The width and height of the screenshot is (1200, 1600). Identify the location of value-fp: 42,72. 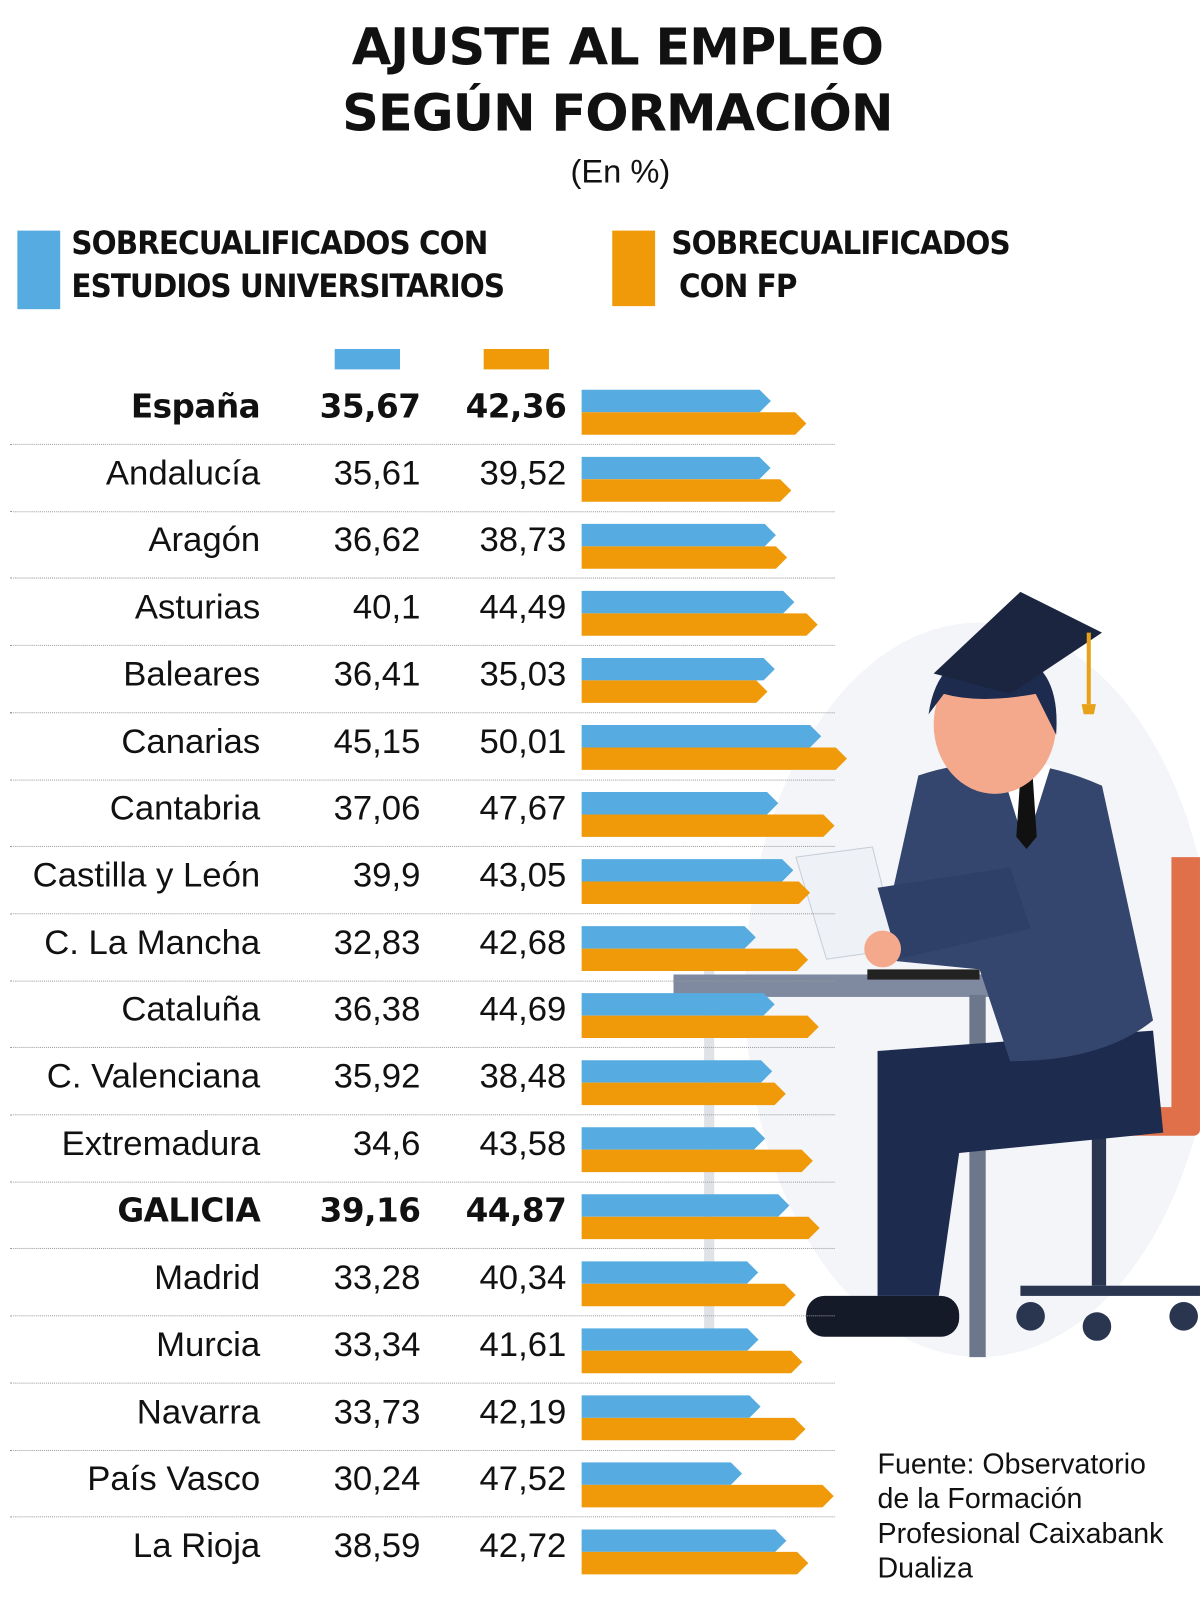
(523, 1546).